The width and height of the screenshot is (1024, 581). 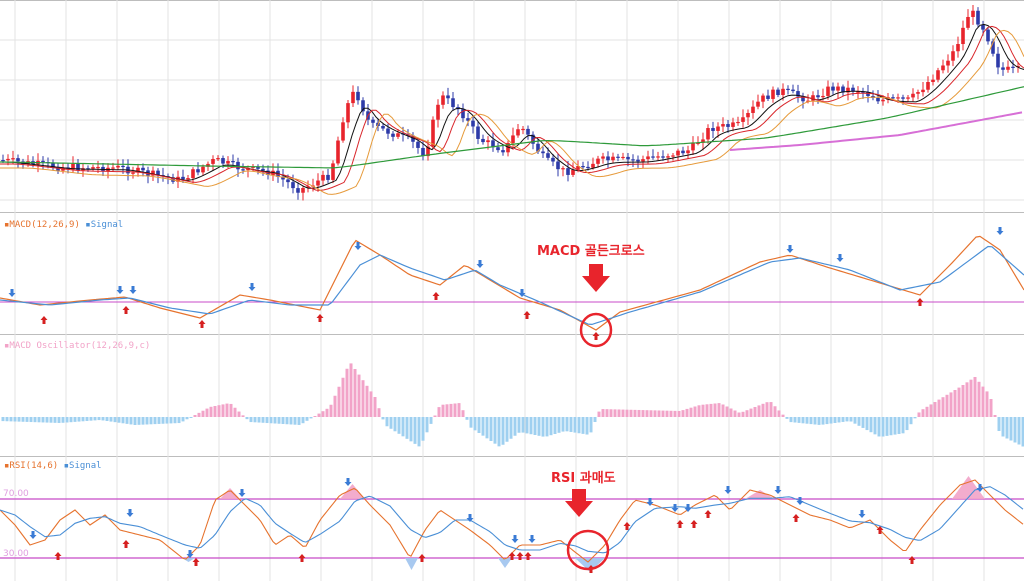 I want to click on oscillator-bars, so click(x=512, y=405).